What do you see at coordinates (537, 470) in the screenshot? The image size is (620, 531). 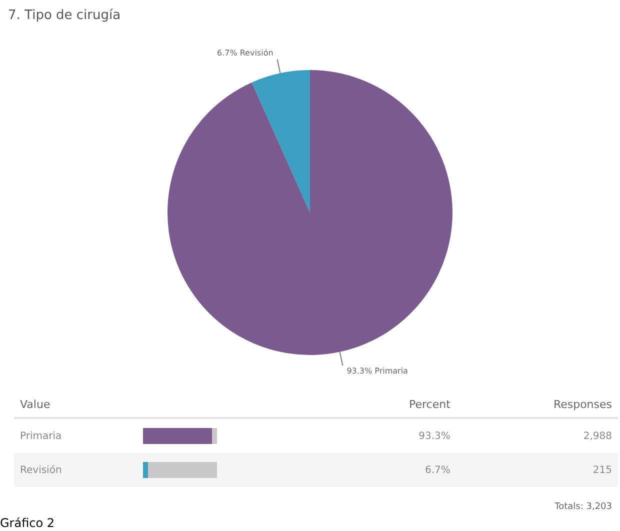 I see `text: 215` at bounding box center [537, 470].